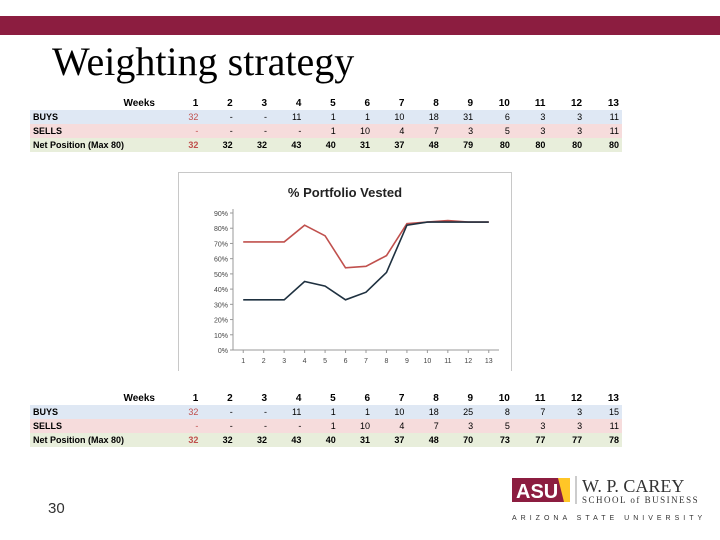  I want to click on asu-logo-mark: ASU, so click(541, 490).